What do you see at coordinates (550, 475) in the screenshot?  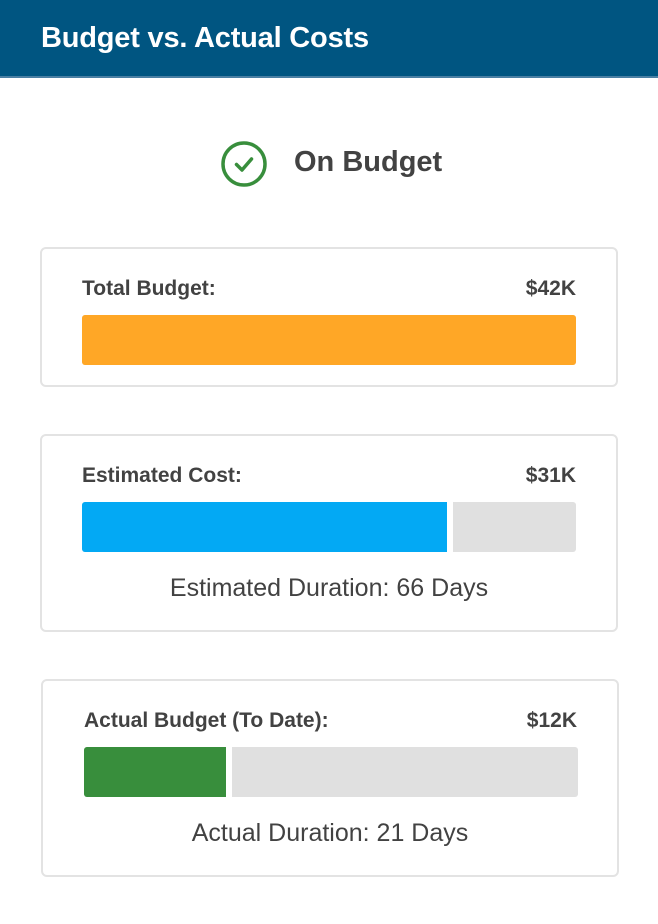 I see `estimated-cost-value: $31K` at bounding box center [550, 475].